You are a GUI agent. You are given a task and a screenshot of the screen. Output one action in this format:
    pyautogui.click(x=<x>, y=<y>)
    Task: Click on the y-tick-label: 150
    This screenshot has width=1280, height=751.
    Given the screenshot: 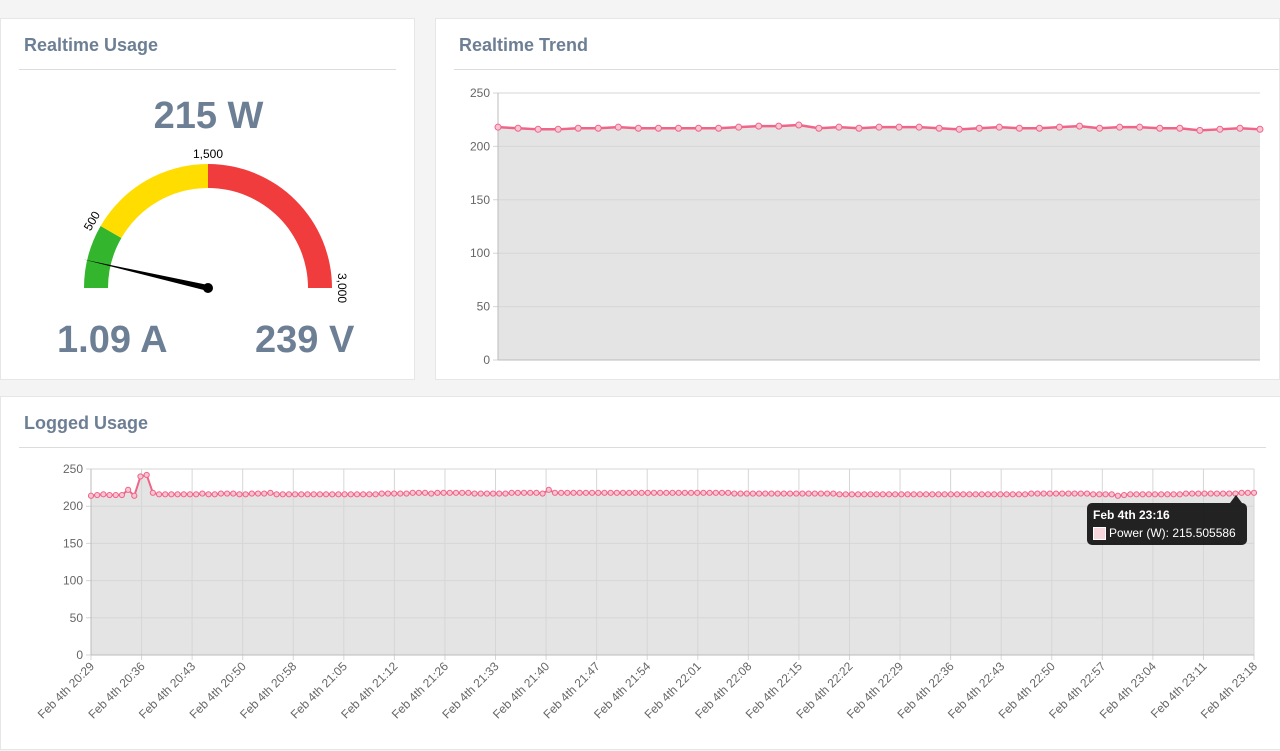 What is the action you would take?
    pyautogui.click(x=480, y=200)
    